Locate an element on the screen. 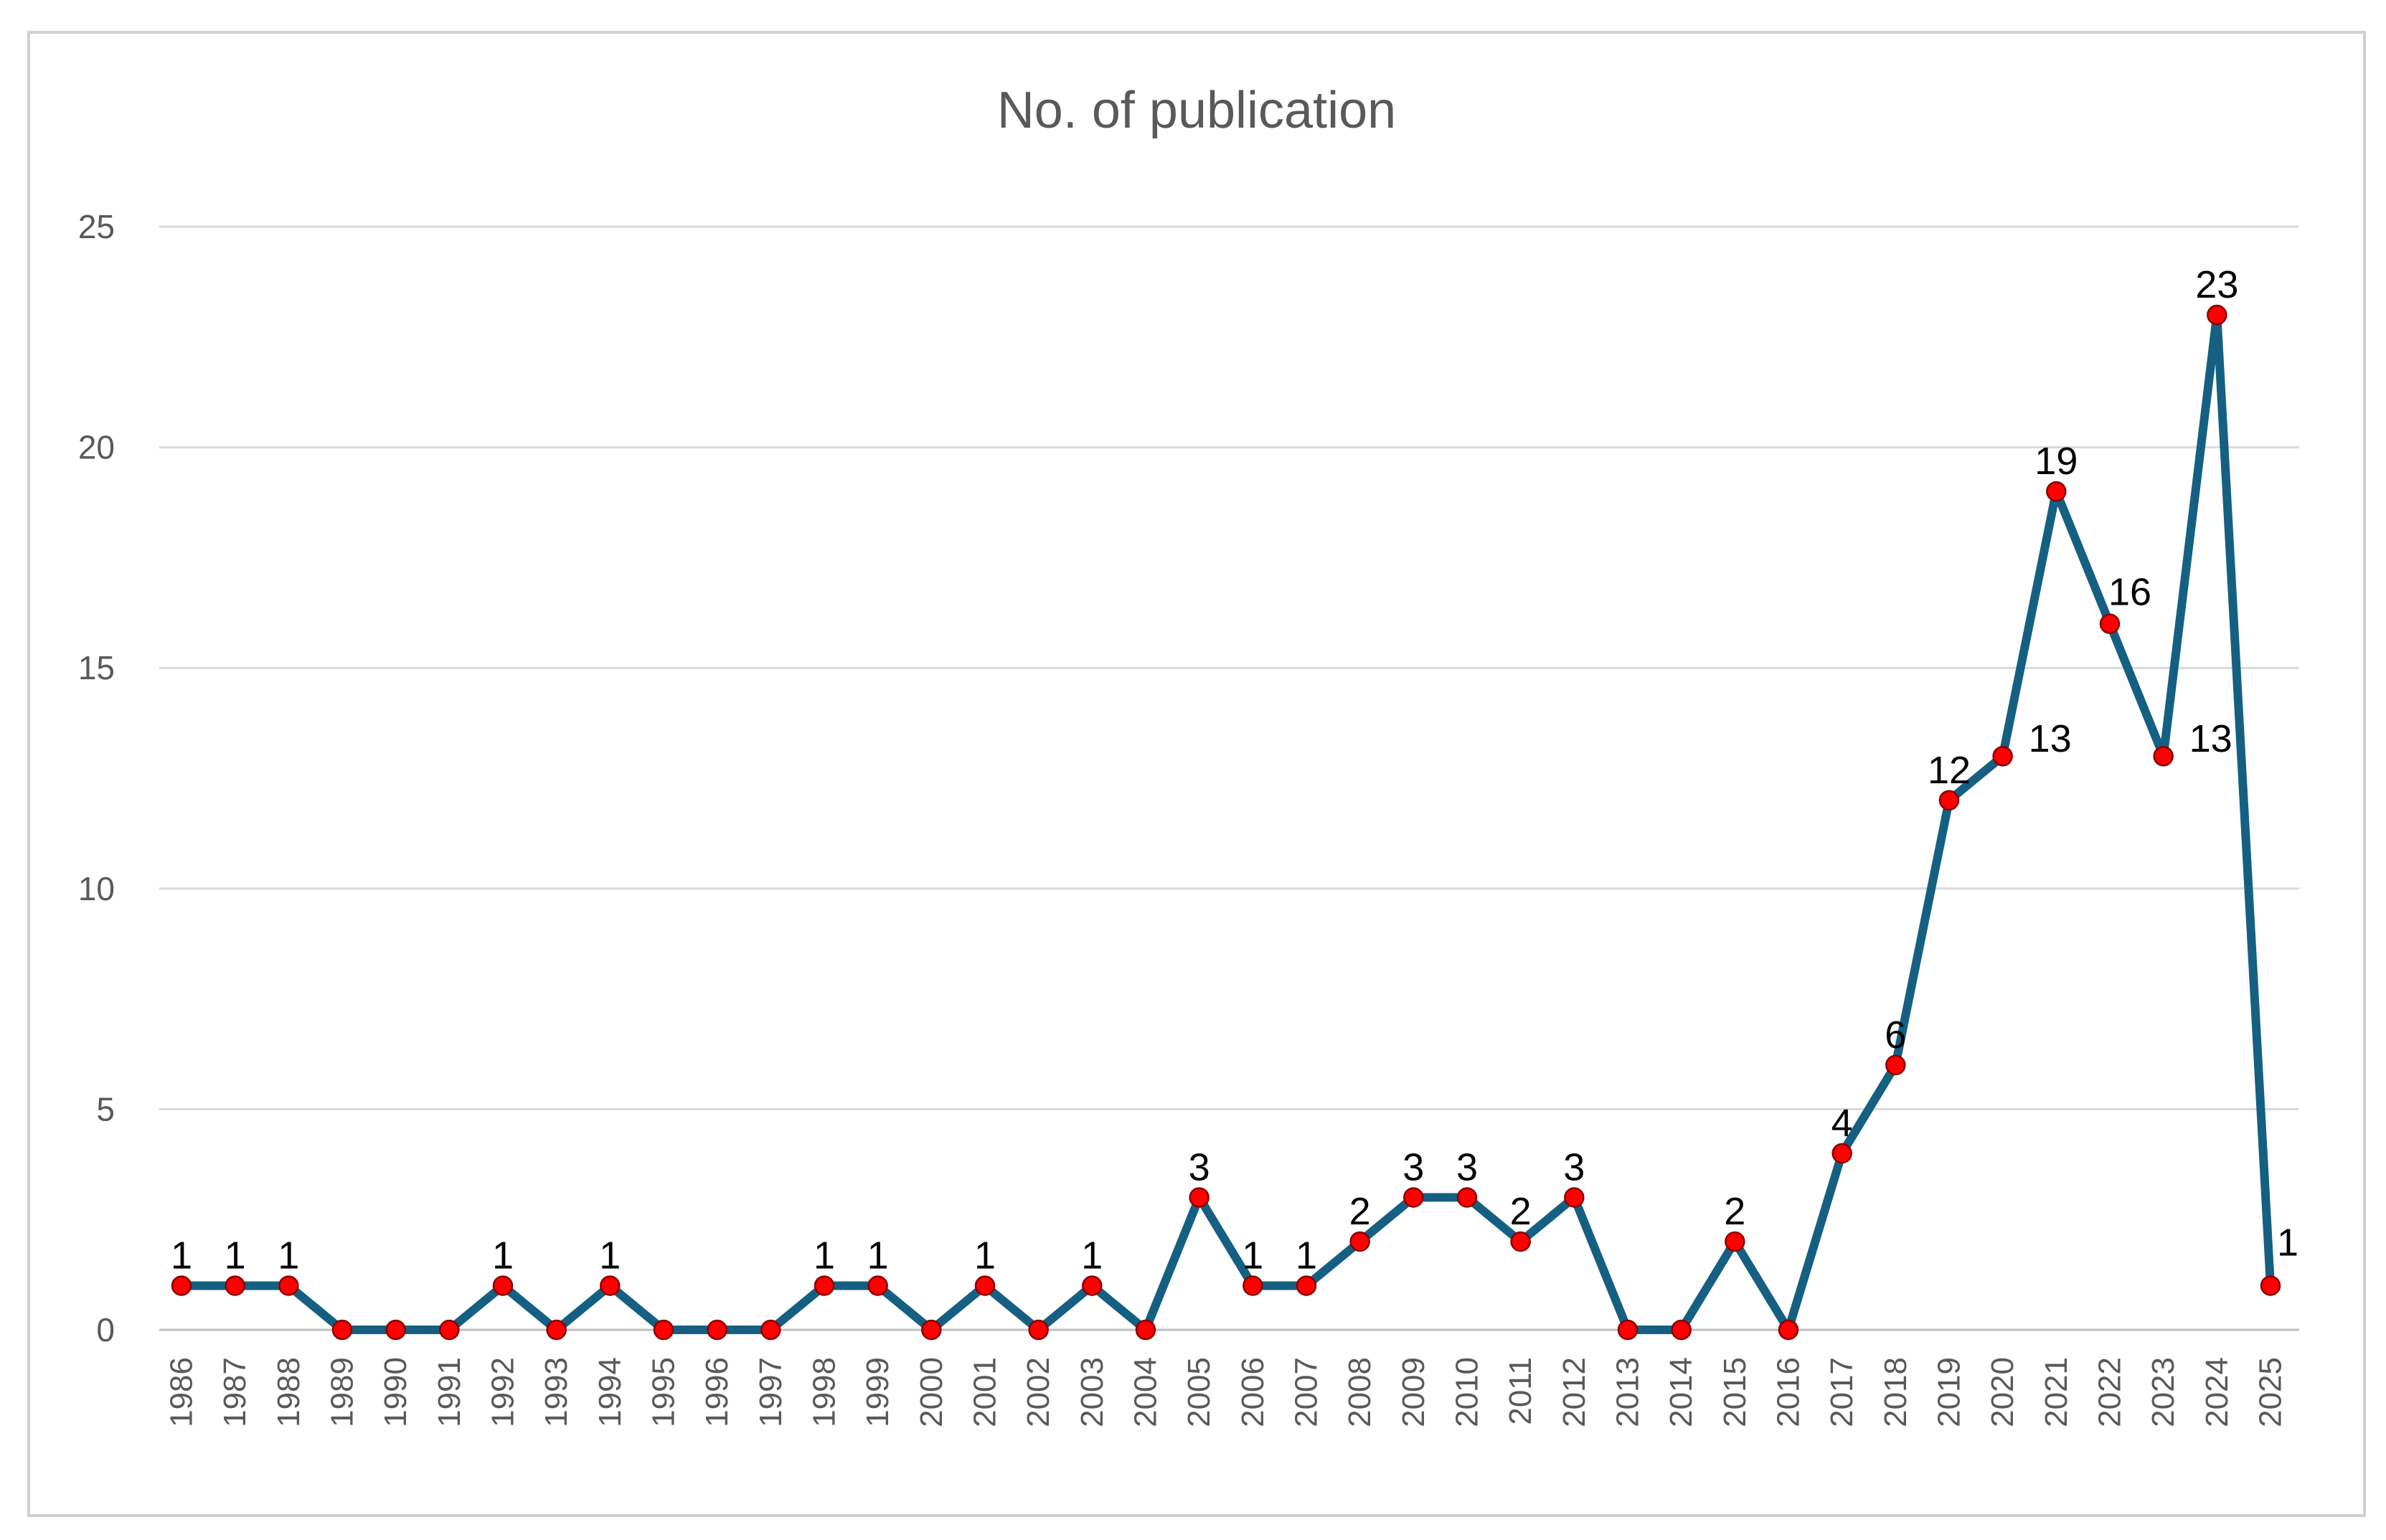  x-tick-label: 1990 is located at coordinates (396, 1392).